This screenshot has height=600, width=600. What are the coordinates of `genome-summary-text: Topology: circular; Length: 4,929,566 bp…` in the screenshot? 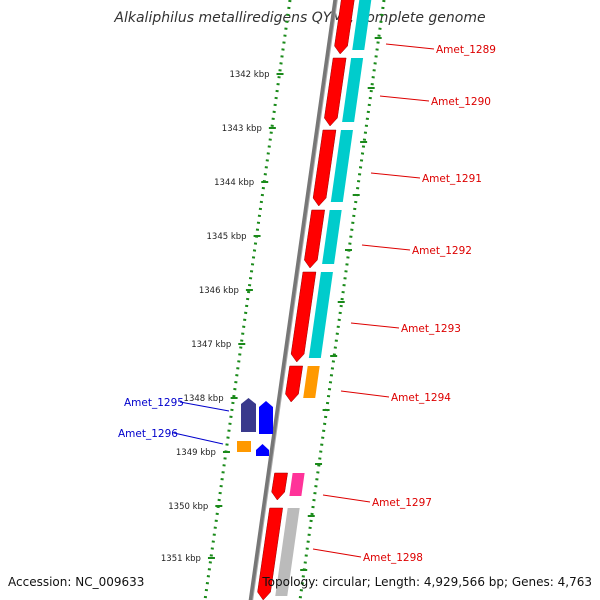 It's located at (427, 582).